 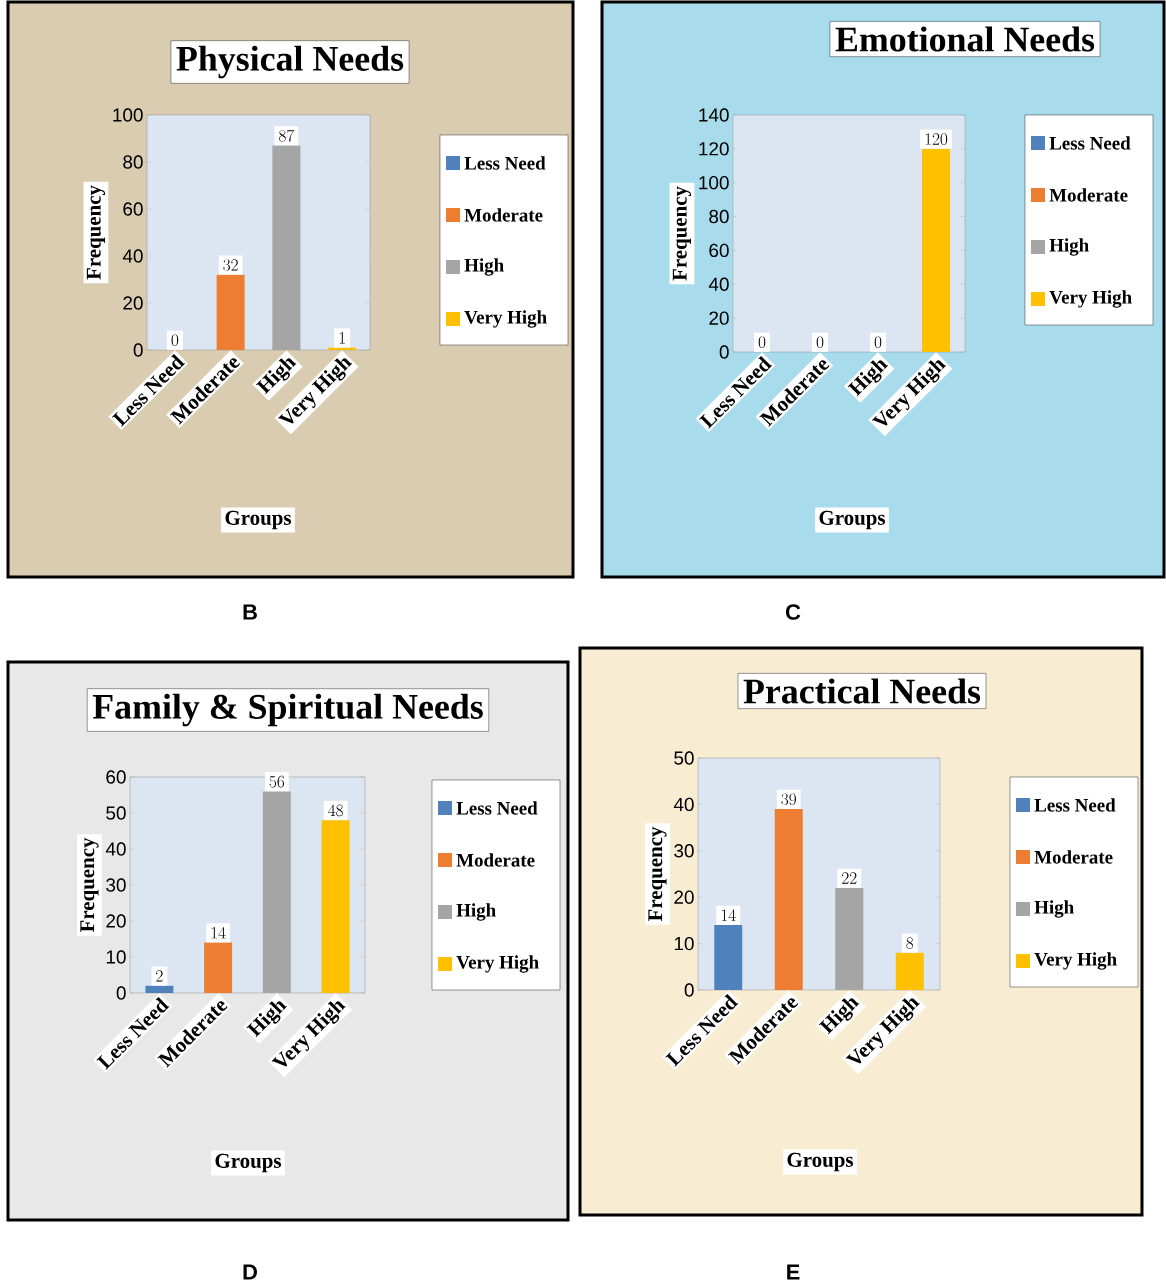 I want to click on text: D, so click(x=250, y=1272).